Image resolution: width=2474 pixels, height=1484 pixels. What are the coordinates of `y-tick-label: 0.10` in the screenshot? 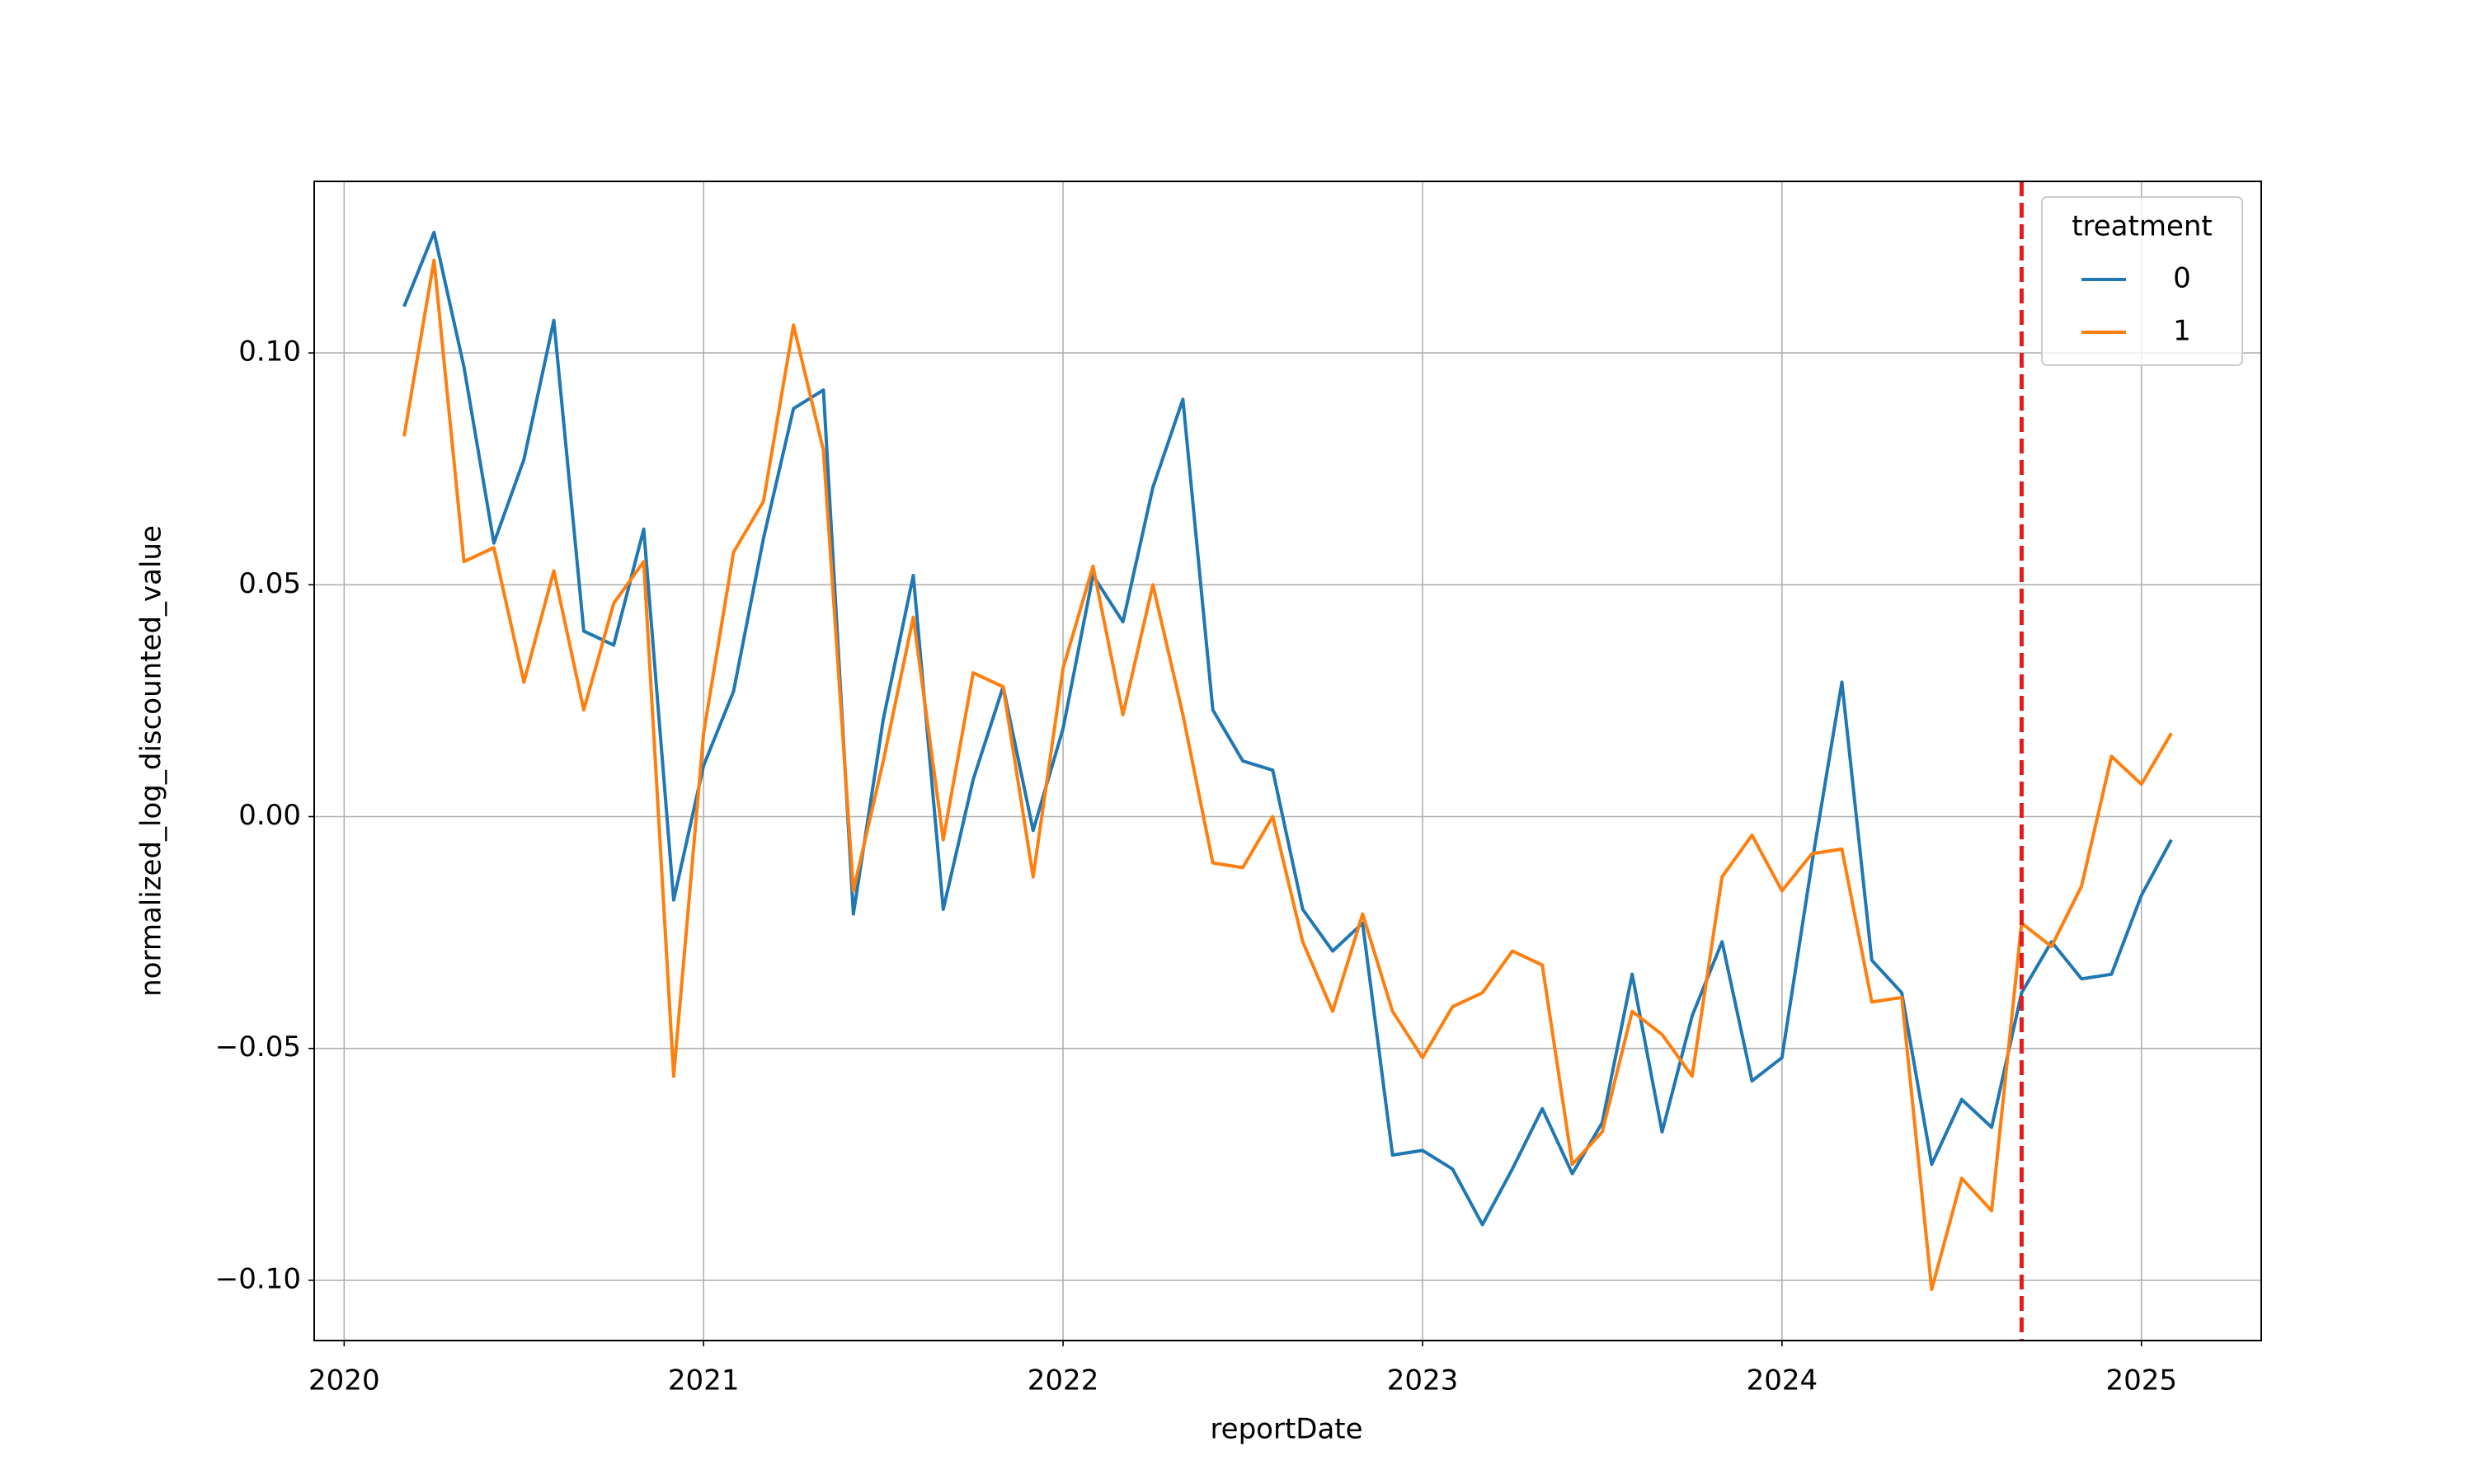 It's located at (269, 352).